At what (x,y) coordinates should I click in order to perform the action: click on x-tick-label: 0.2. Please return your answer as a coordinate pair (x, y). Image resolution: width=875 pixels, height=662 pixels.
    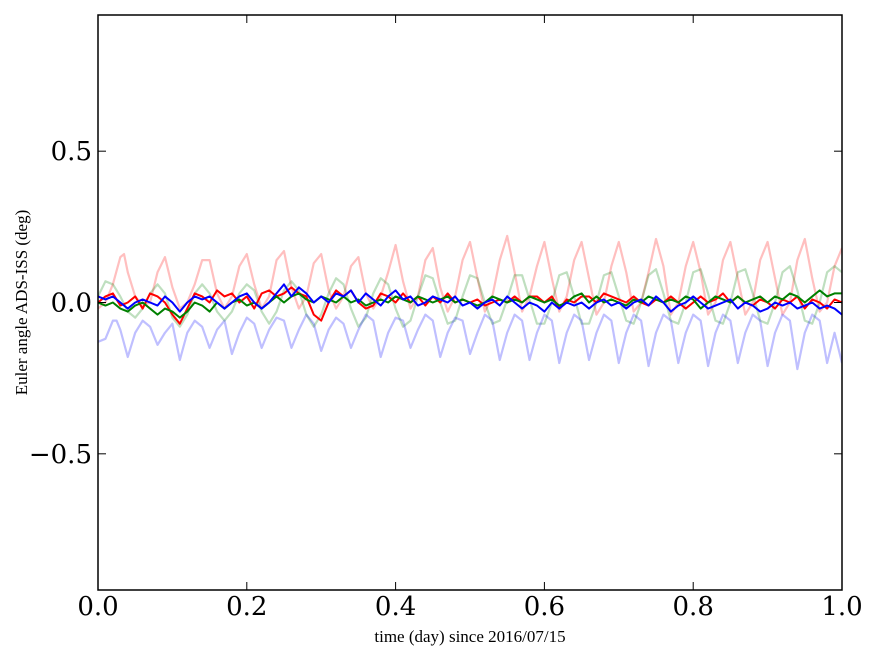
    Looking at the image, I should click on (246, 607).